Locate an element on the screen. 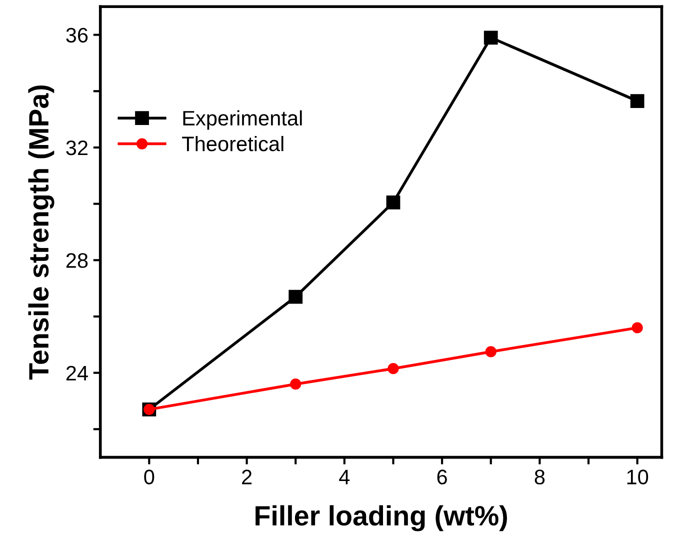  y-tick-label: 36 is located at coordinates (77, 35).